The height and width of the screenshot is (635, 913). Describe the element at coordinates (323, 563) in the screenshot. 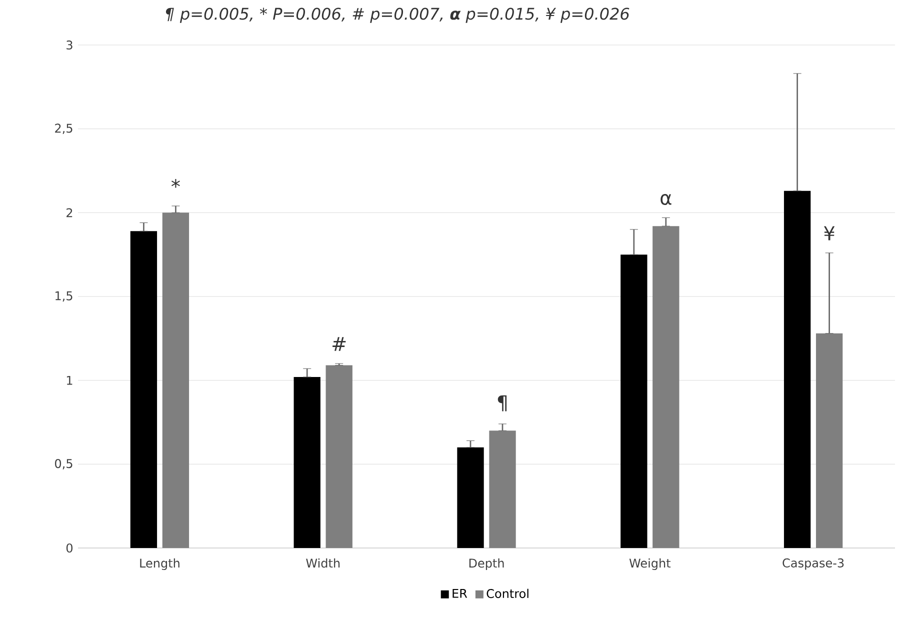

I see `x-tick-label: Width` at that location.